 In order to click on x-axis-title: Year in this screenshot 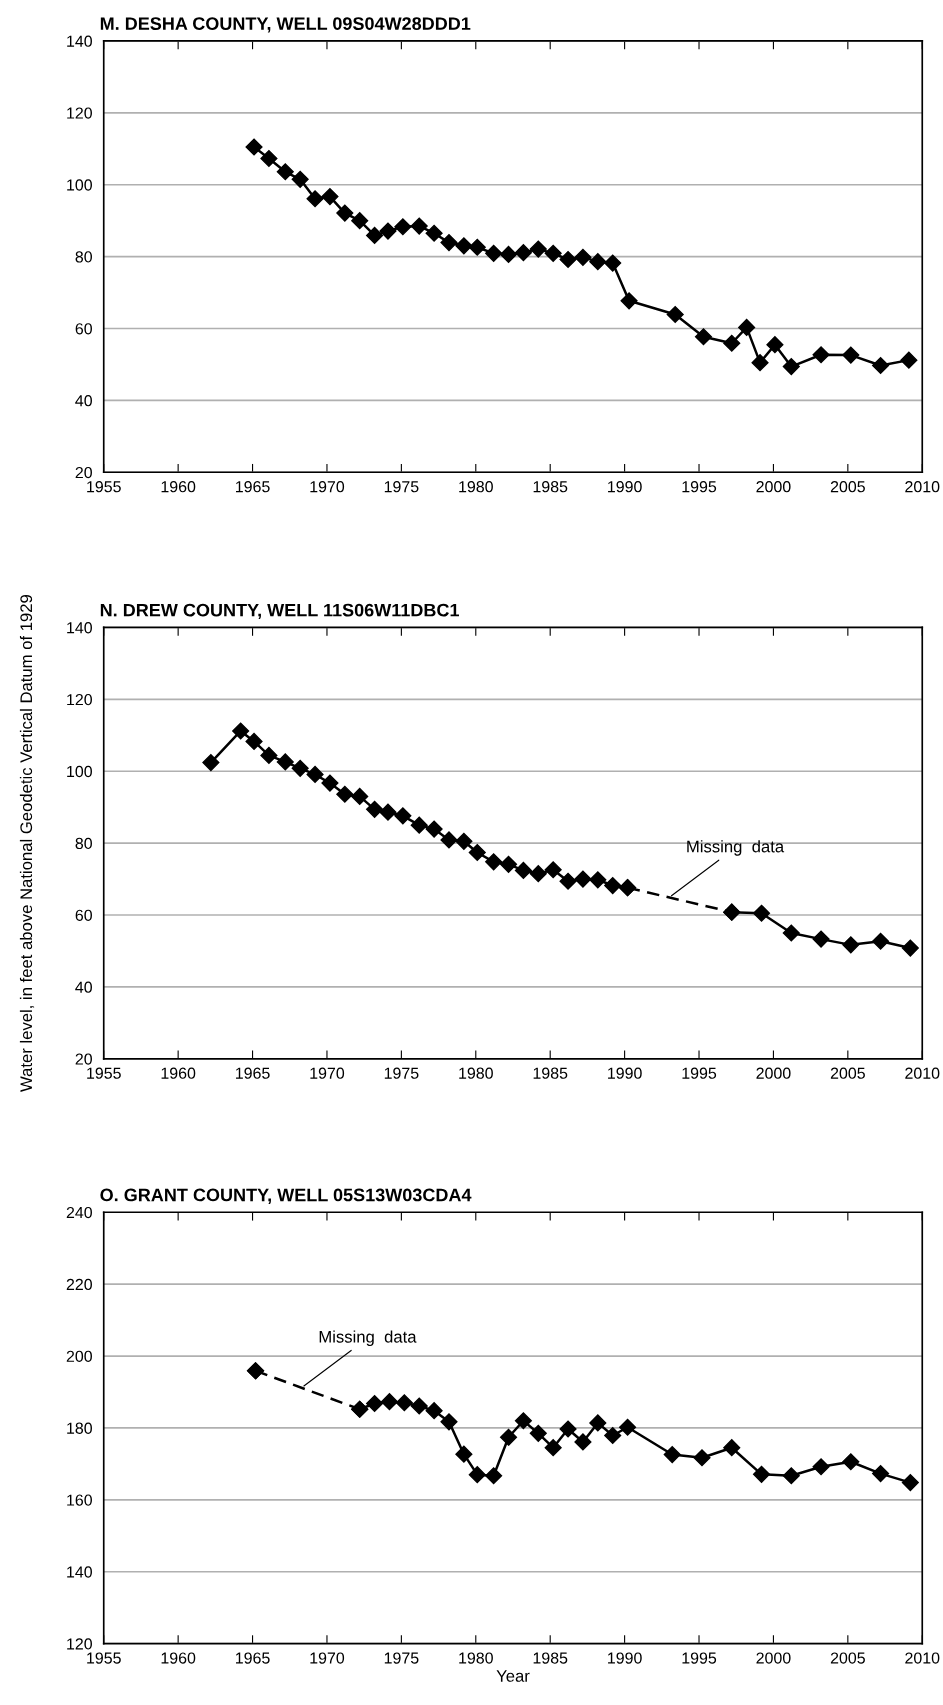, I will do `click(513, 1676)`.